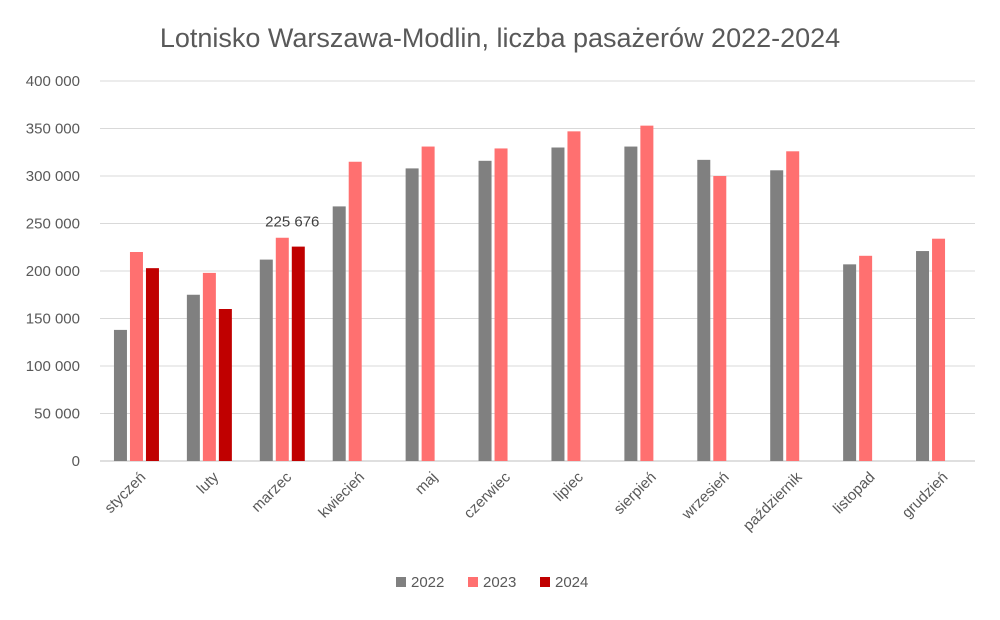  I want to click on x-category-label: październik, so click(773, 501).